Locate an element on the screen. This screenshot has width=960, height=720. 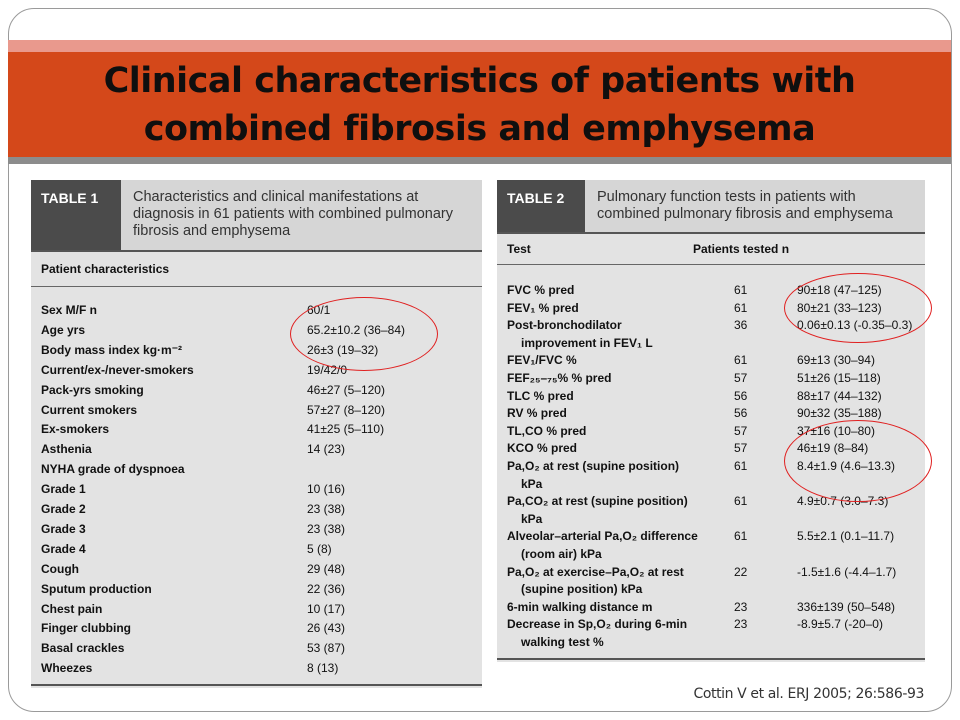
table2-row-value: 5.5±2.1 (0.1–11.7) is located at coordinates (846, 536).